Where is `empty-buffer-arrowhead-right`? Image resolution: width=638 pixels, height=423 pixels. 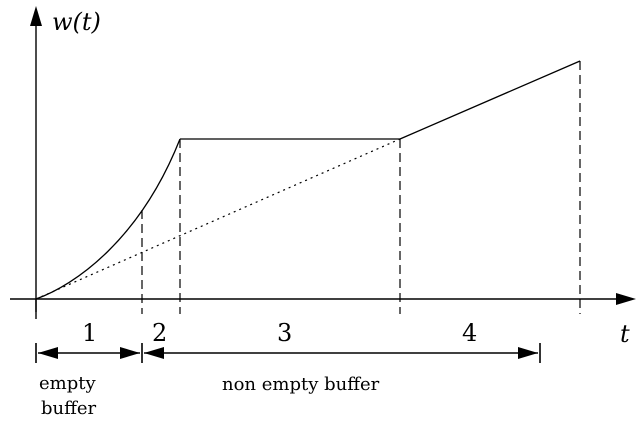 empty-buffer-arrowhead-right is located at coordinates (130, 353).